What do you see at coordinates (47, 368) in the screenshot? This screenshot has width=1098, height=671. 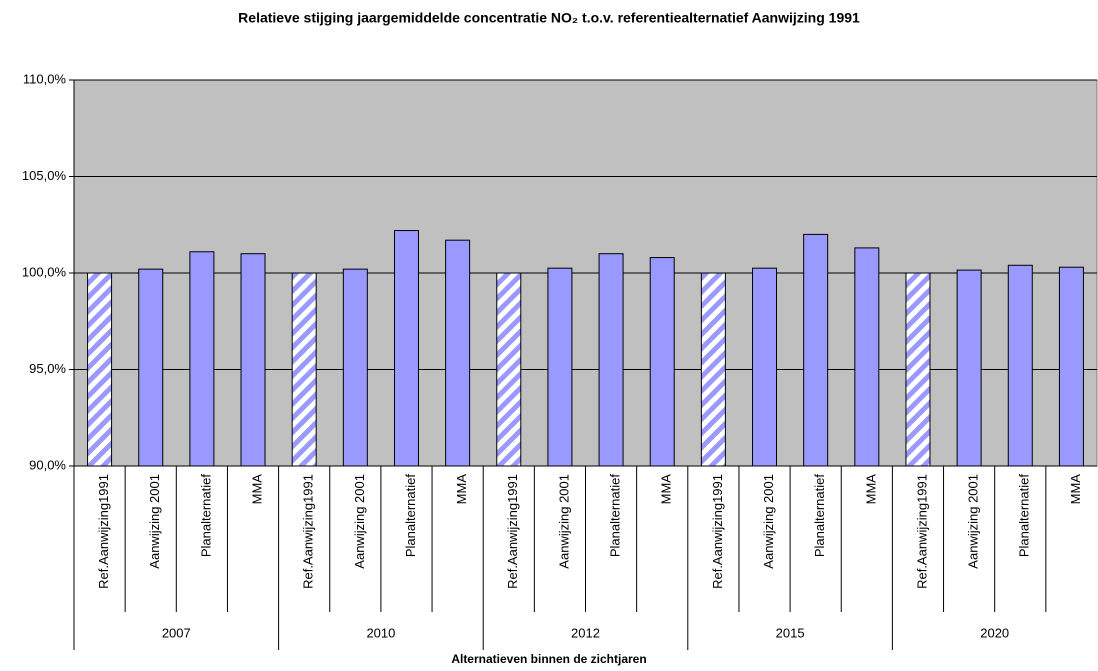 I see `y-tick-label: 95,0%` at bounding box center [47, 368].